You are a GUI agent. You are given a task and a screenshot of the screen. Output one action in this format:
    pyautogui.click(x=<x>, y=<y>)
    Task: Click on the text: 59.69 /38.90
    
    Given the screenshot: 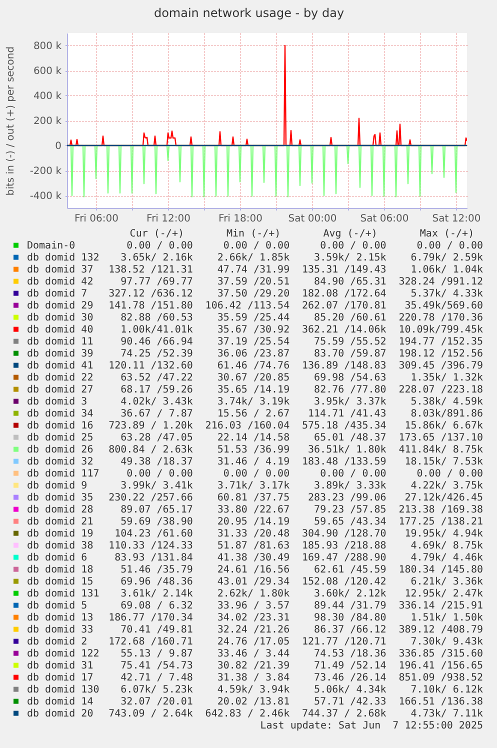 What is the action you would take?
    pyautogui.click(x=156, y=522)
    